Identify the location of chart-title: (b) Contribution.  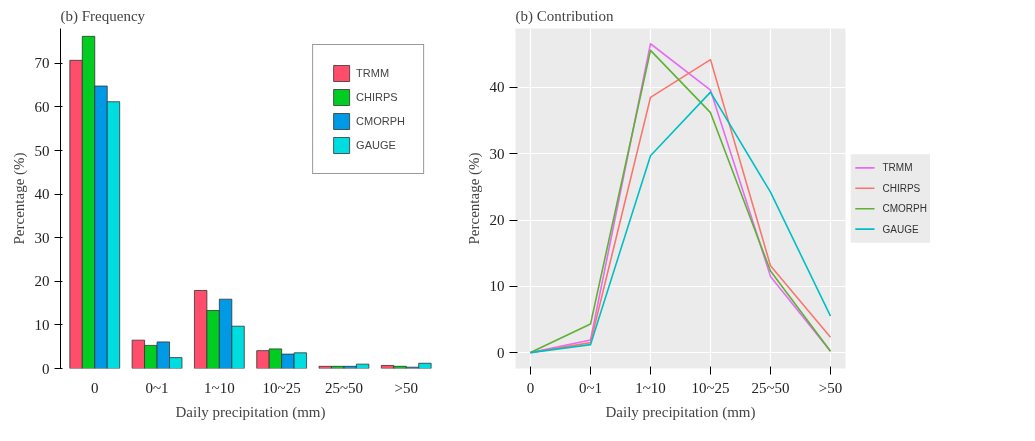
(564, 16).